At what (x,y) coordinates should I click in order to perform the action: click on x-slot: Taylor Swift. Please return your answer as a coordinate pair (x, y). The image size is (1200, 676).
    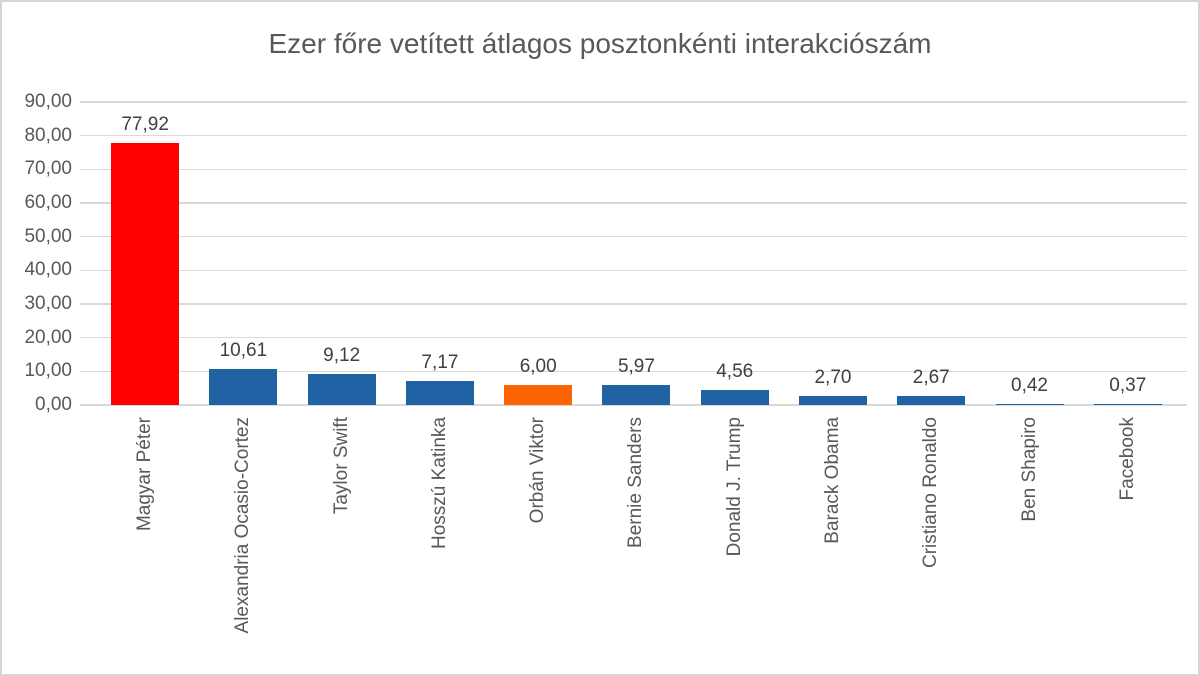
    Looking at the image, I should click on (342, 537).